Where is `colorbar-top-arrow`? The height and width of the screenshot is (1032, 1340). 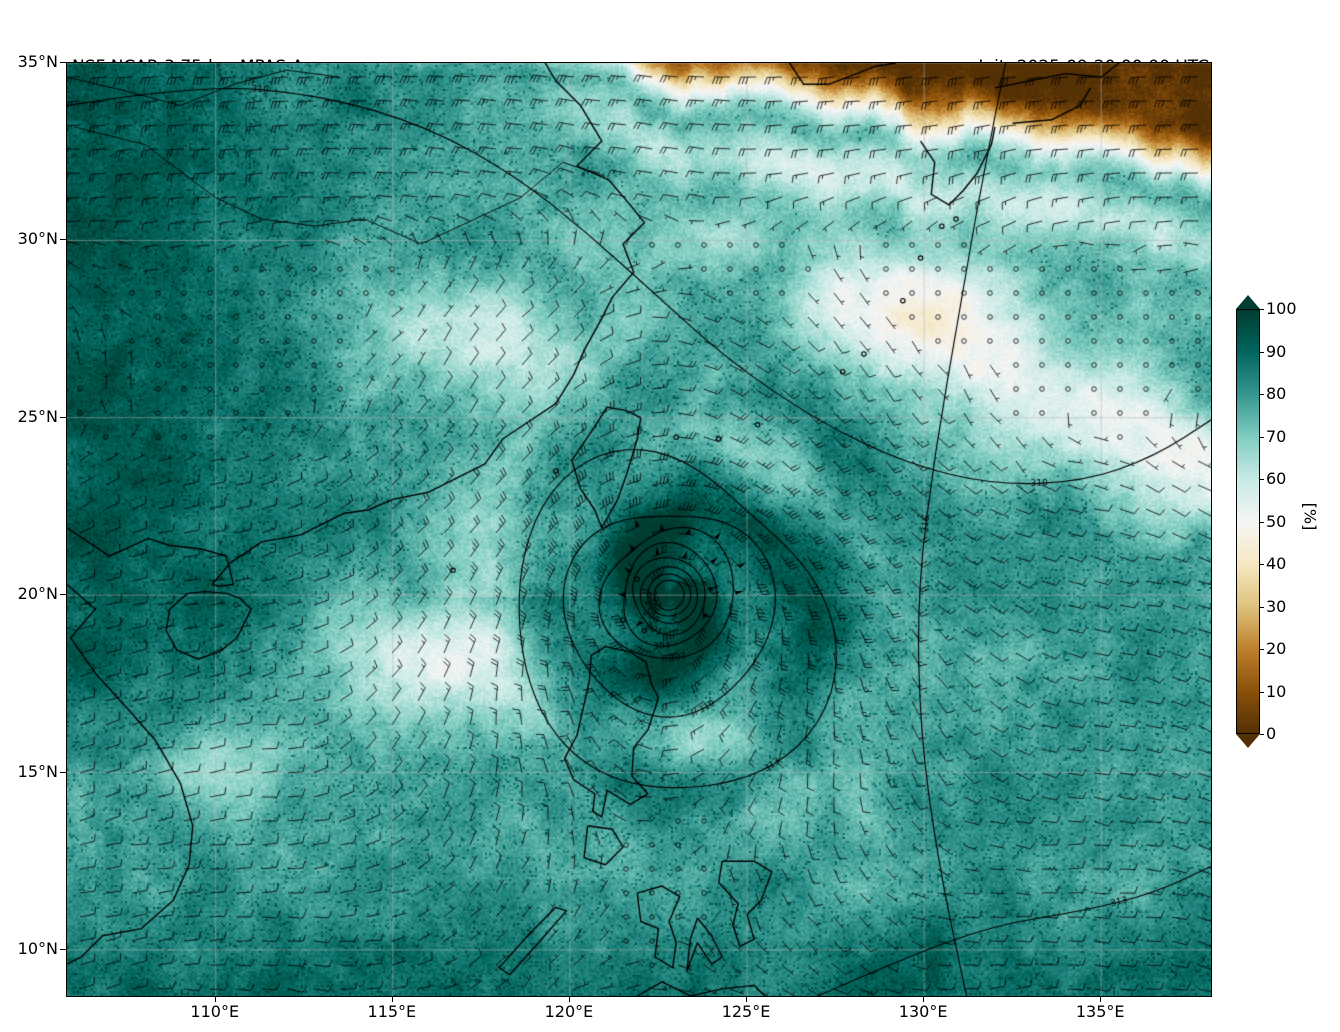
colorbar-top-arrow is located at coordinates (1248, 302).